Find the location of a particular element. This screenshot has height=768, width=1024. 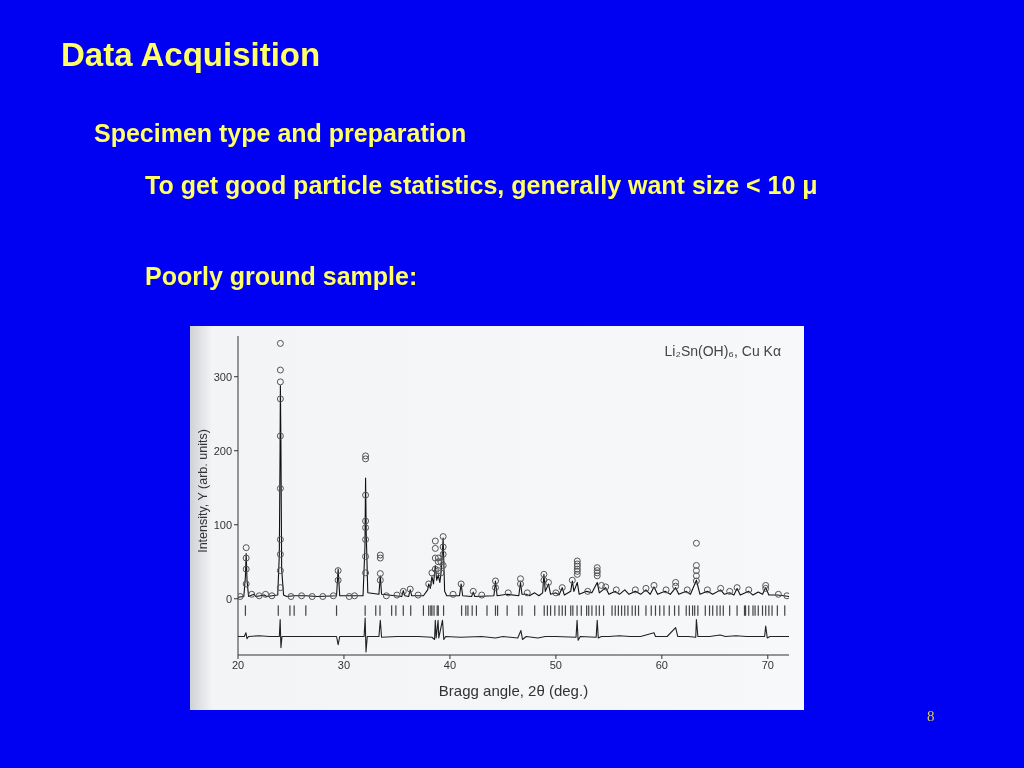

y-tick-label: 100 is located at coordinates (222, 524).